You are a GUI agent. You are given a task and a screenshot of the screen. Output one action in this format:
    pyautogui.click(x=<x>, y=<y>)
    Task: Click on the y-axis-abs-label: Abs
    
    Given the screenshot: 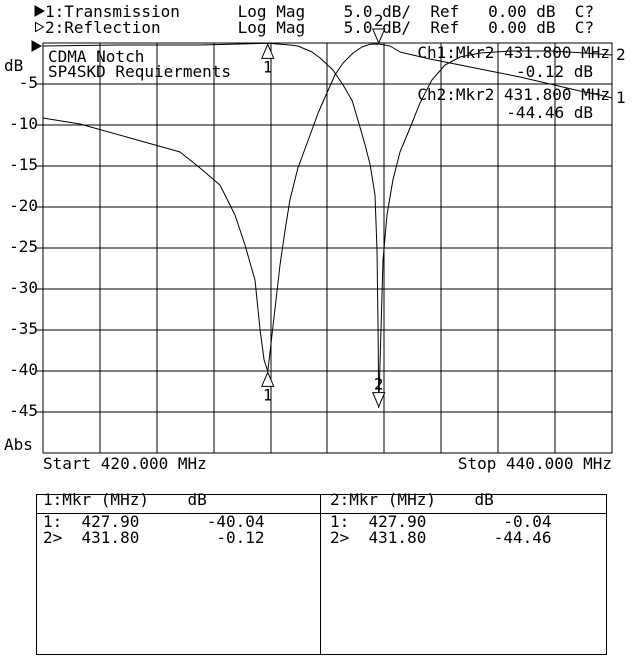 What is the action you would take?
    pyautogui.click(x=18, y=444)
    